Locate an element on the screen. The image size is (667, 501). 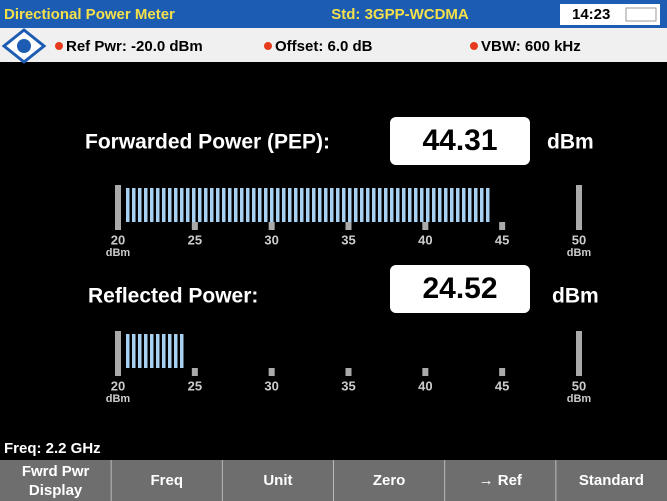
frequency: Freq: 2.2 GHz is located at coordinates (52, 448).